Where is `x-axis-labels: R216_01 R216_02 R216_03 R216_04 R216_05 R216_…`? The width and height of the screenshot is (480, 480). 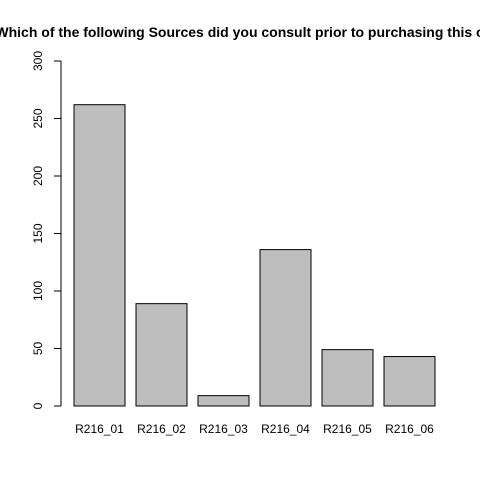 x-axis-labels: R216_01 R216_02 R216_03 R216_04 R216_05 R216_… is located at coordinates (254, 429).